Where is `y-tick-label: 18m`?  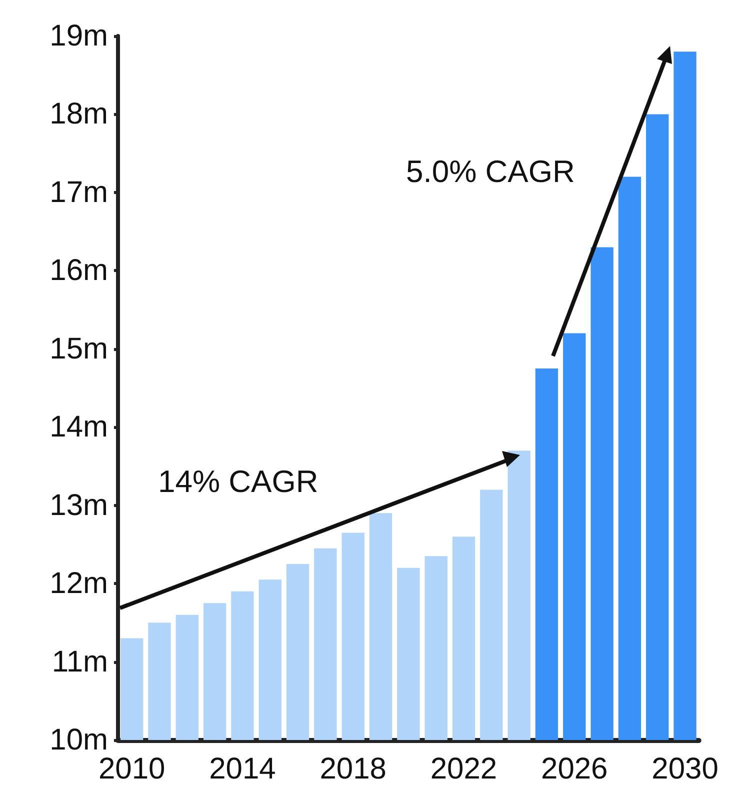
y-tick-label: 18m is located at coordinates (79, 114).